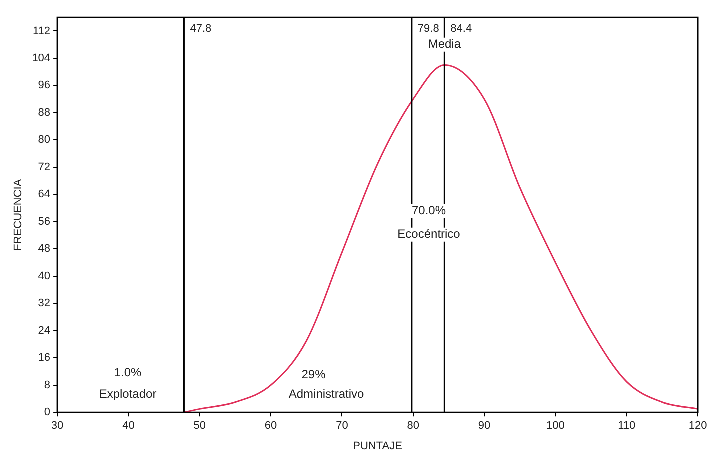 The width and height of the screenshot is (720, 465). What do you see at coordinates (555, 426) in the screenshot?
I see `x-tick-label: 100` at bounding box center [555, 426].